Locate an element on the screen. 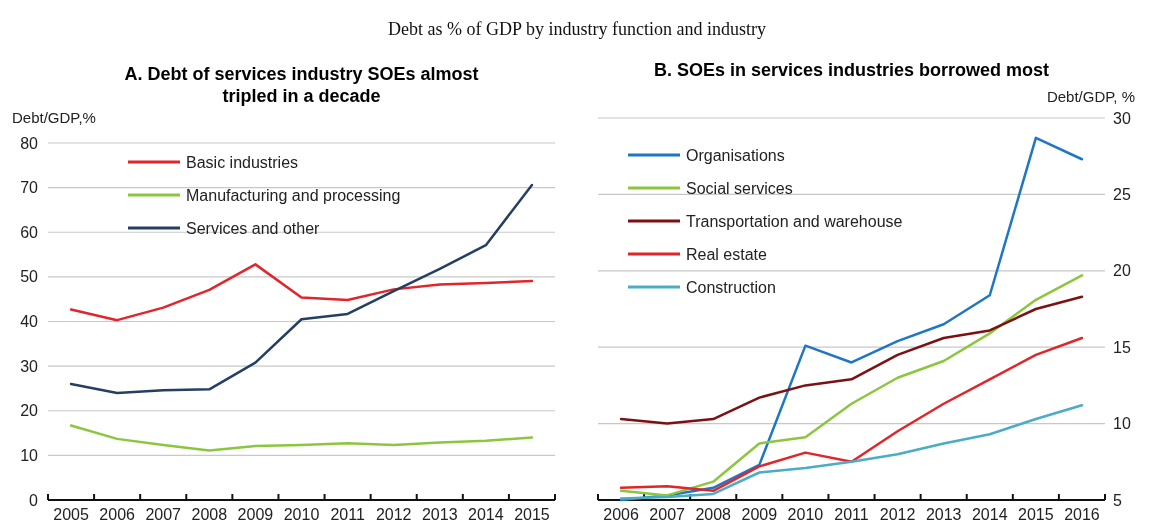  legend-label: Basic industries is located at coordinates (242, 162).